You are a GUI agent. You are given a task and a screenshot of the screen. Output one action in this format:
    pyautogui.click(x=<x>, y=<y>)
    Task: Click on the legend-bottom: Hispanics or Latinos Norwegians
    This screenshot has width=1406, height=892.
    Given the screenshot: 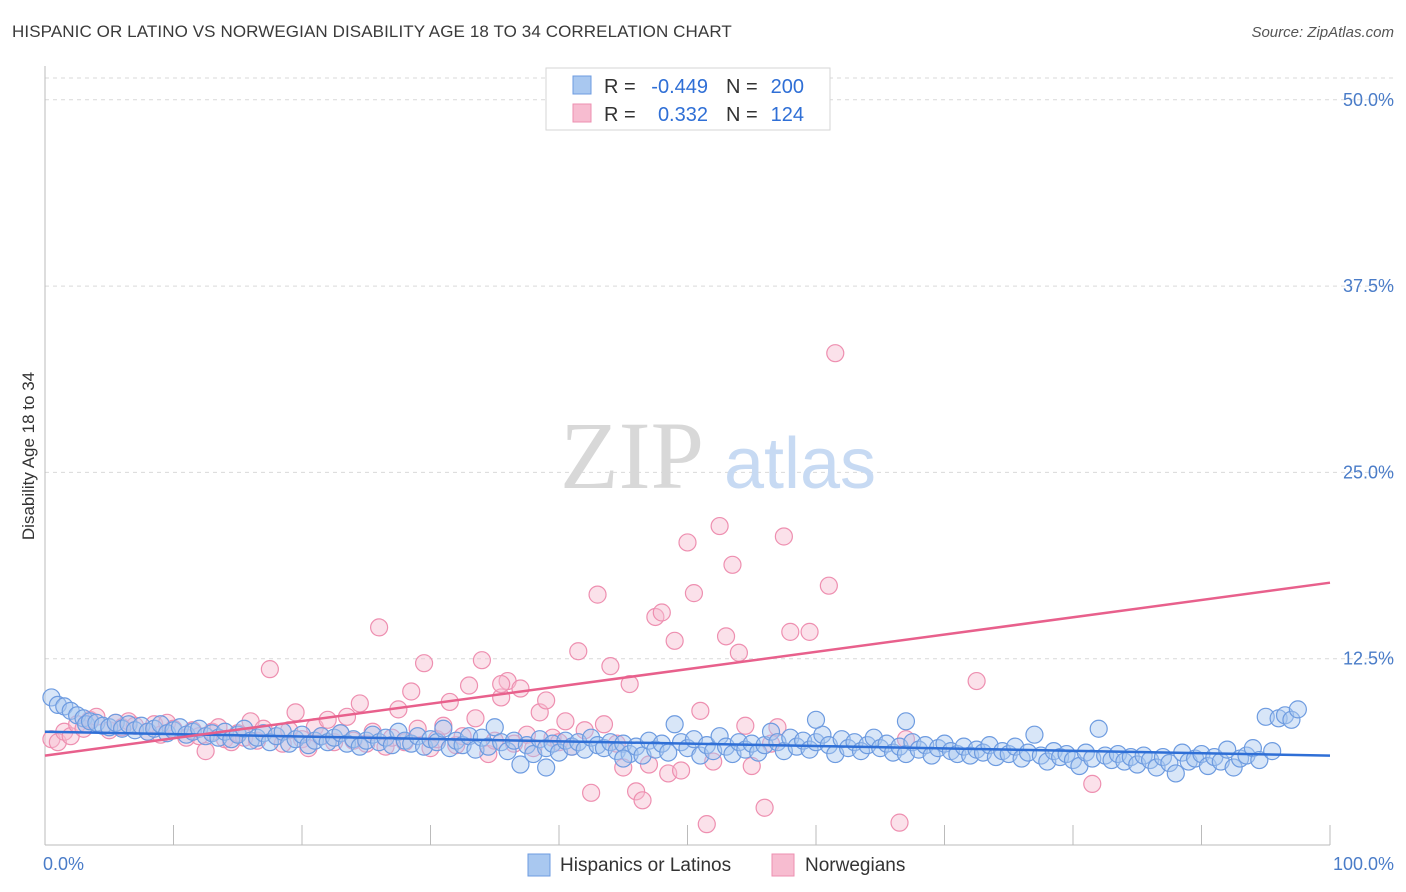 What is the action you would take?
    pyautogui.click(x=716, y=865)
    